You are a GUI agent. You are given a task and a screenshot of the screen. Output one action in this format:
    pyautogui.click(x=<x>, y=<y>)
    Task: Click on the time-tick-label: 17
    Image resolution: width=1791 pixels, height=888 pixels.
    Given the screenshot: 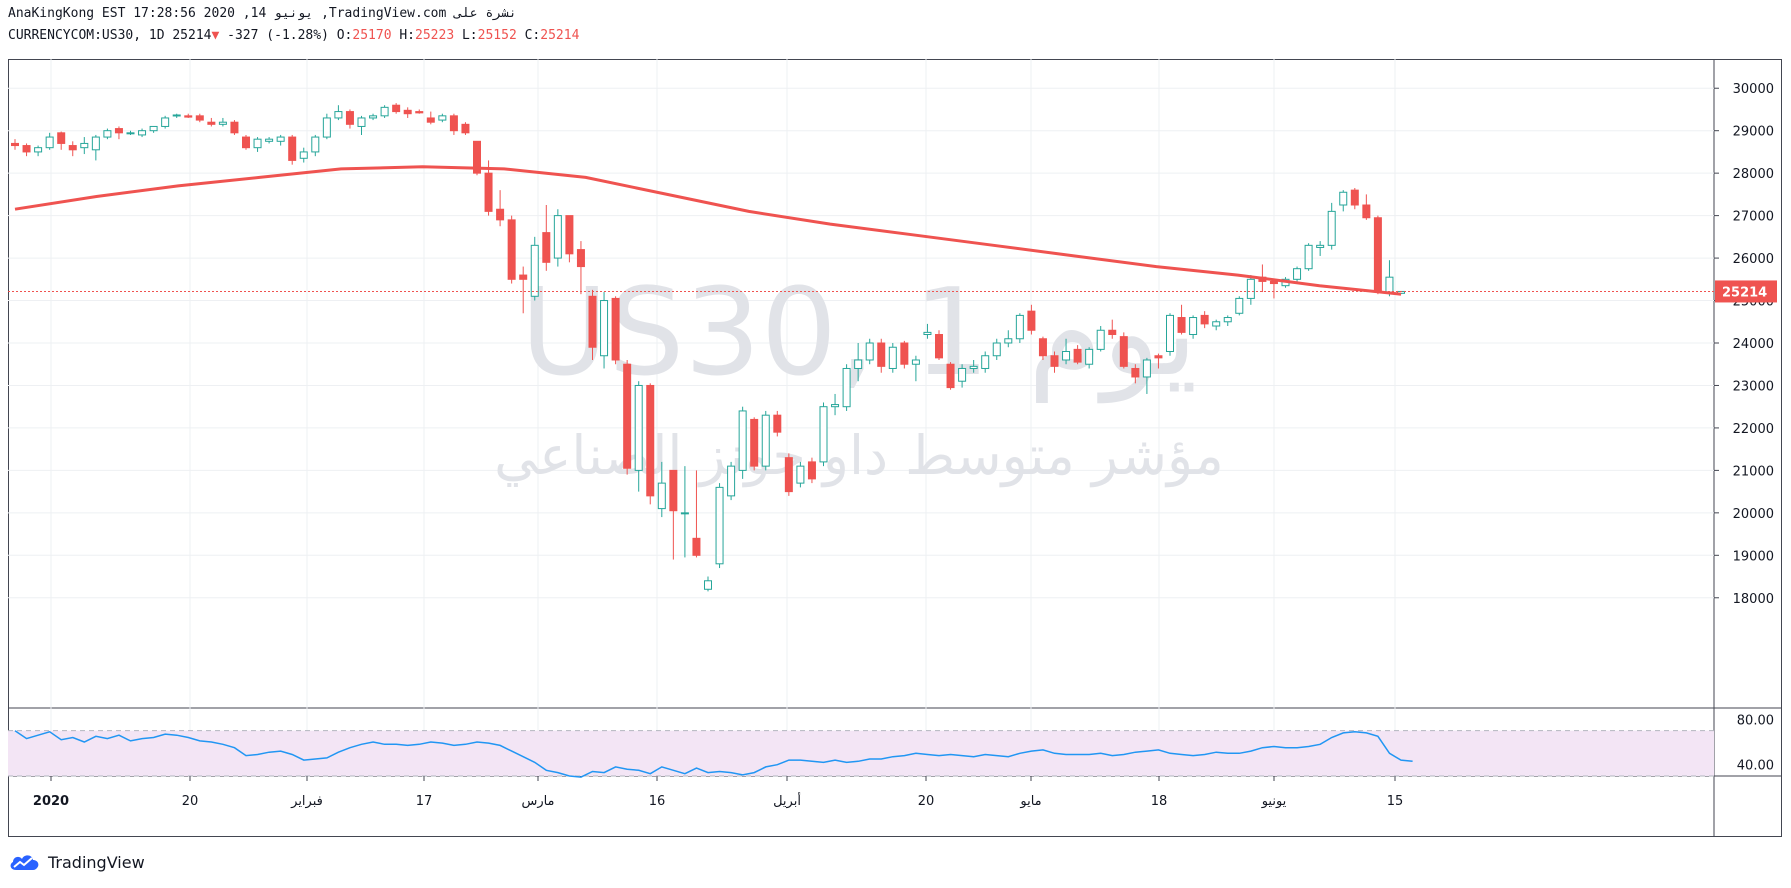 What is the action you would take?
    pyautogui.click(x=424, y=801)
    